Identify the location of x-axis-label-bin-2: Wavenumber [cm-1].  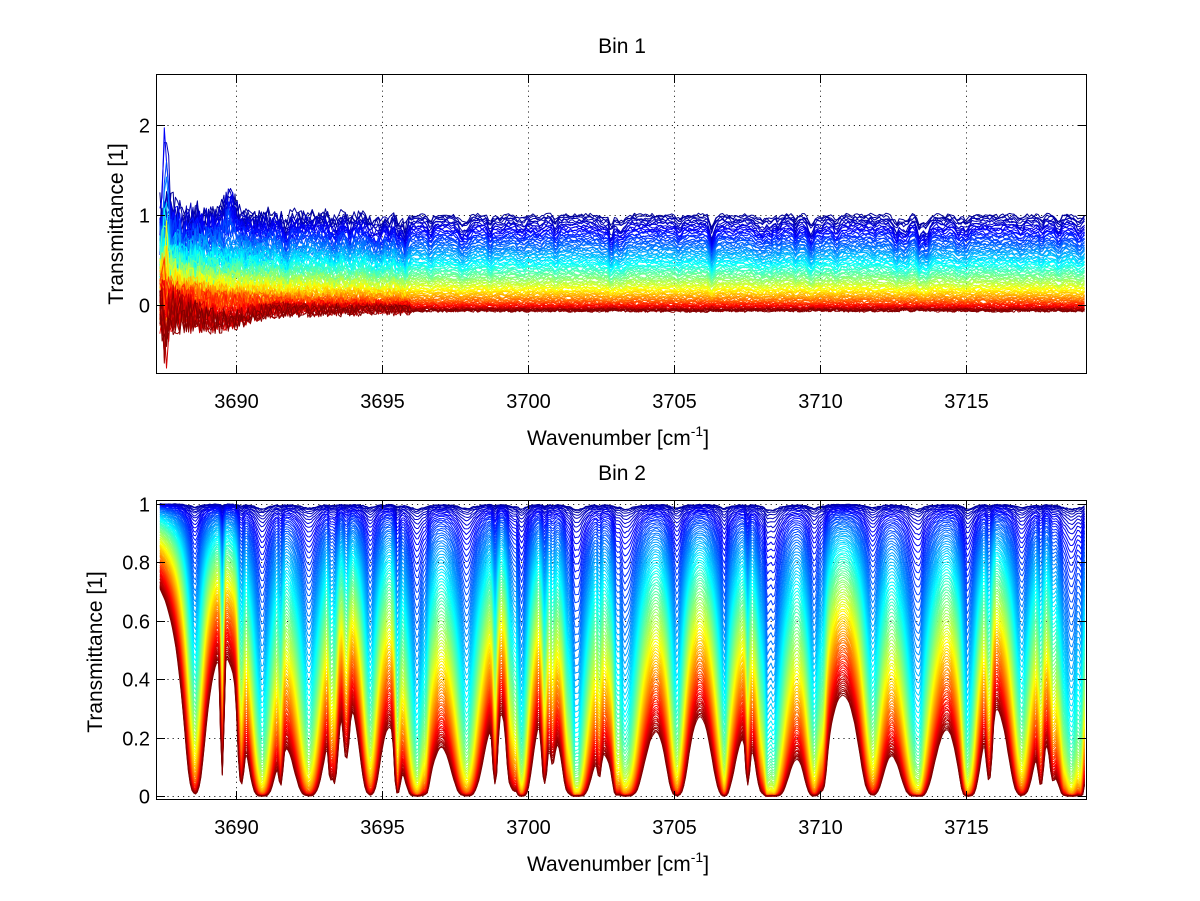
(618, 862).